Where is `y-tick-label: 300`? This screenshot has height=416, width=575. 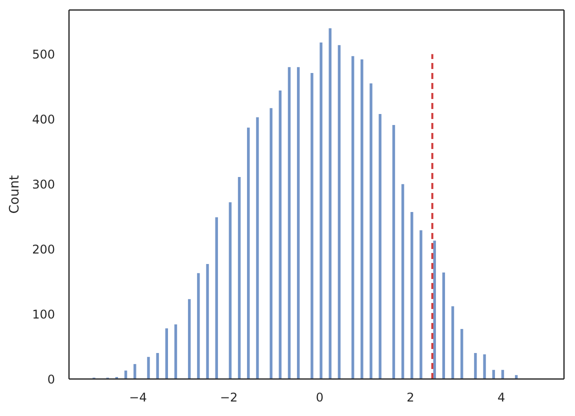
y-tick-label: 300 is located at coordinates (43, 184).